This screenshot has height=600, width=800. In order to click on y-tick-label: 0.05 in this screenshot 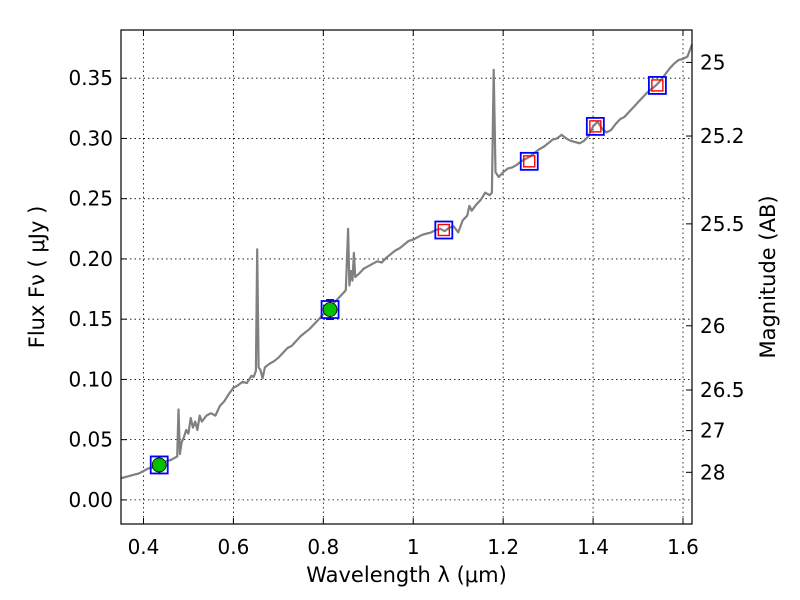, I will do `click(90, 440)`.